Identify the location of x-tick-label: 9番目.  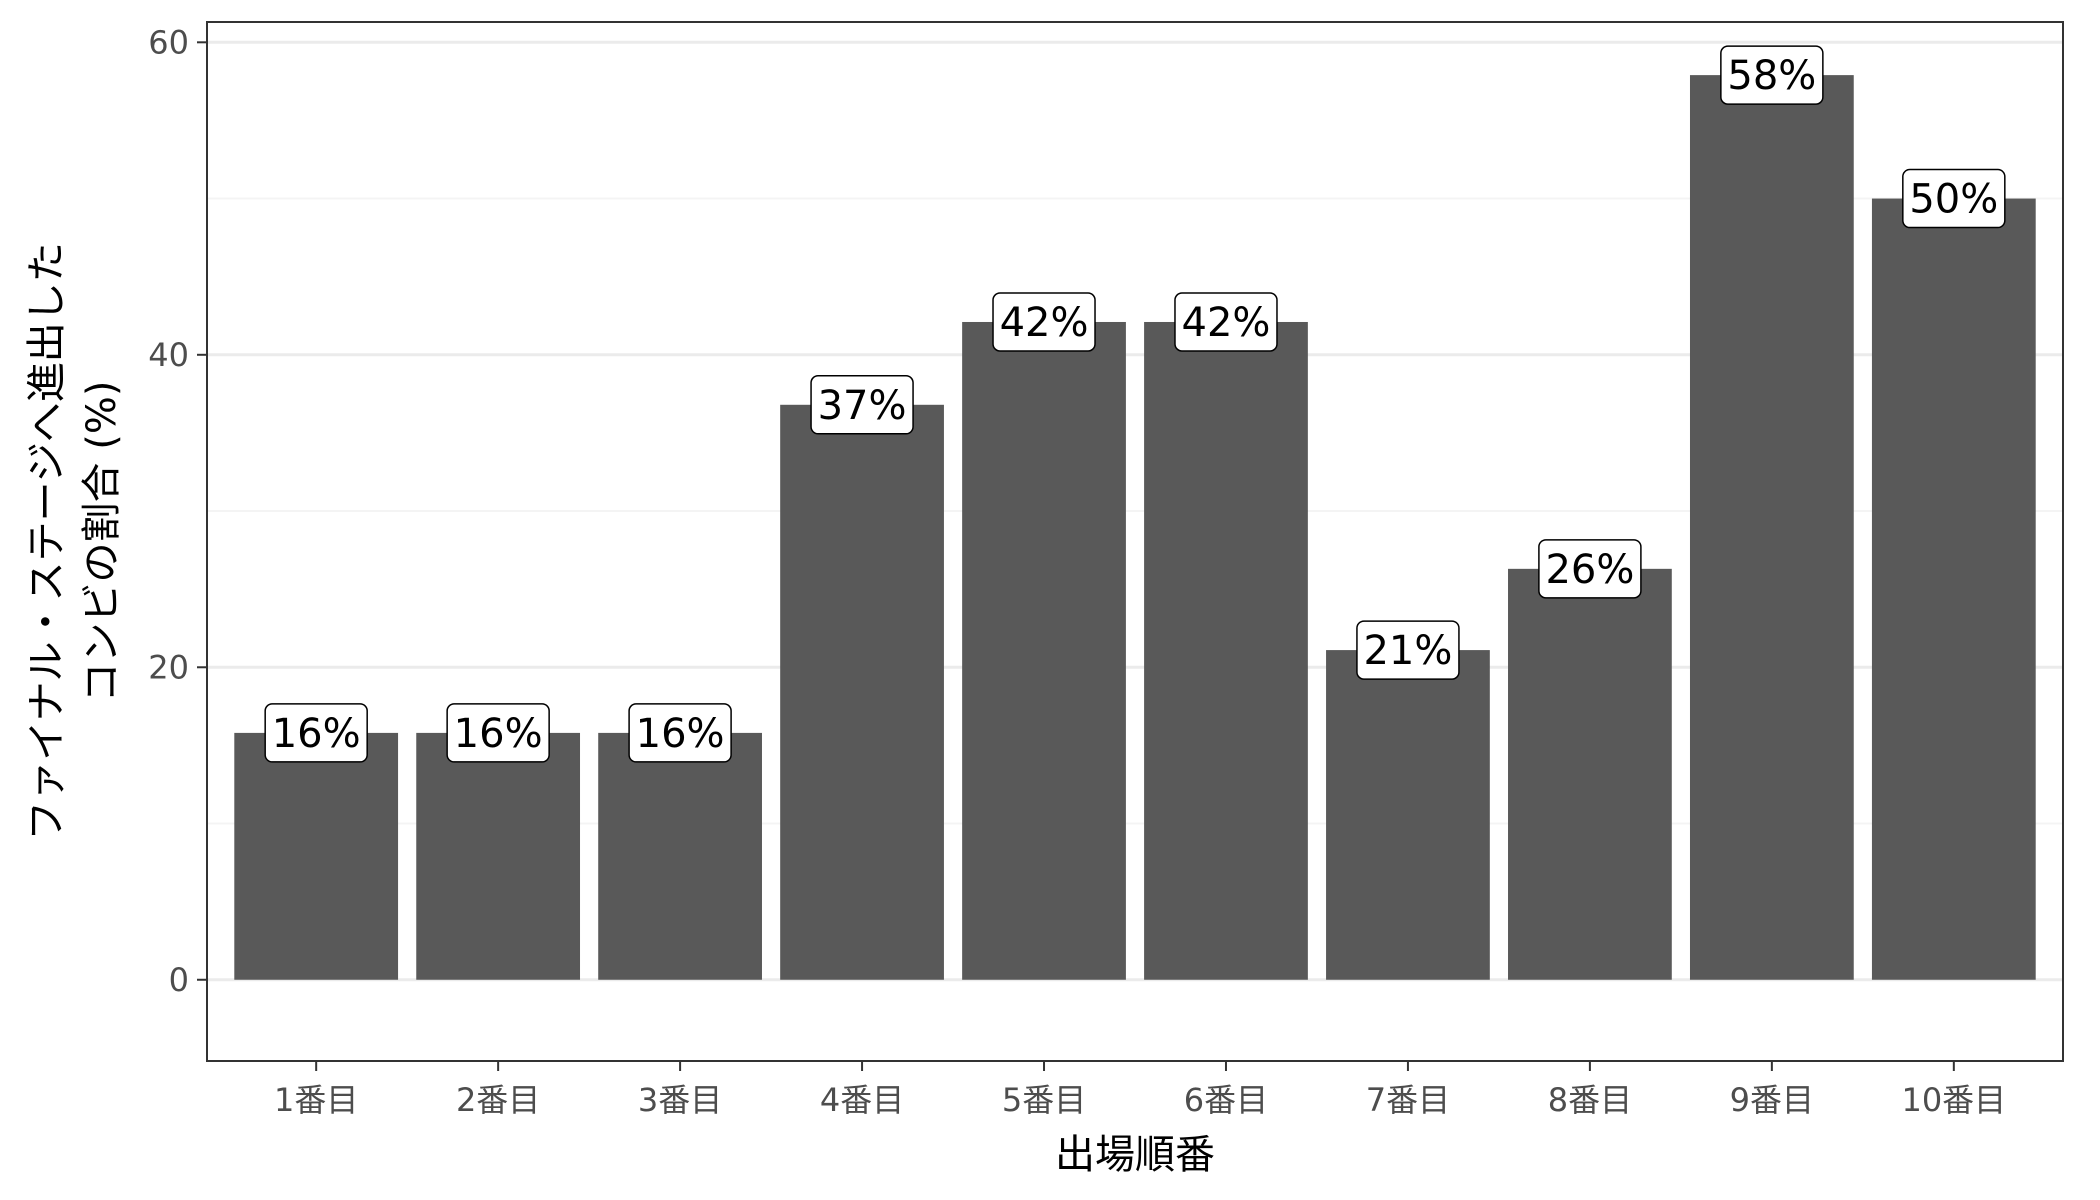
(1772, 1100).